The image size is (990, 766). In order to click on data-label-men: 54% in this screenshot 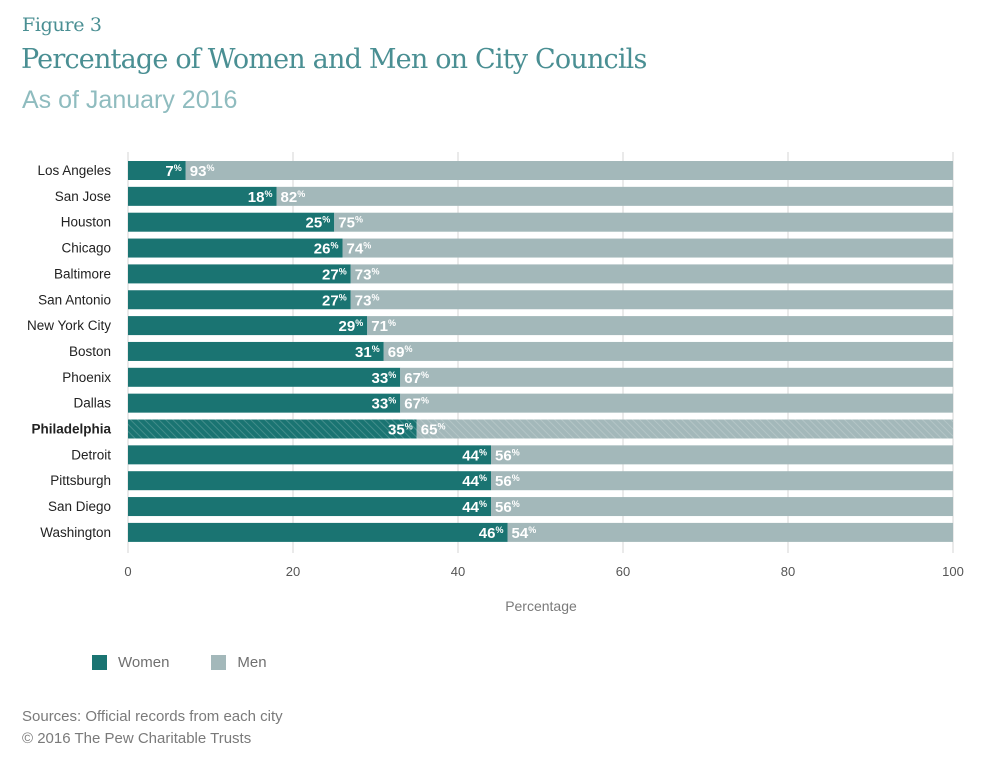, I will do `click(524, 533)`.